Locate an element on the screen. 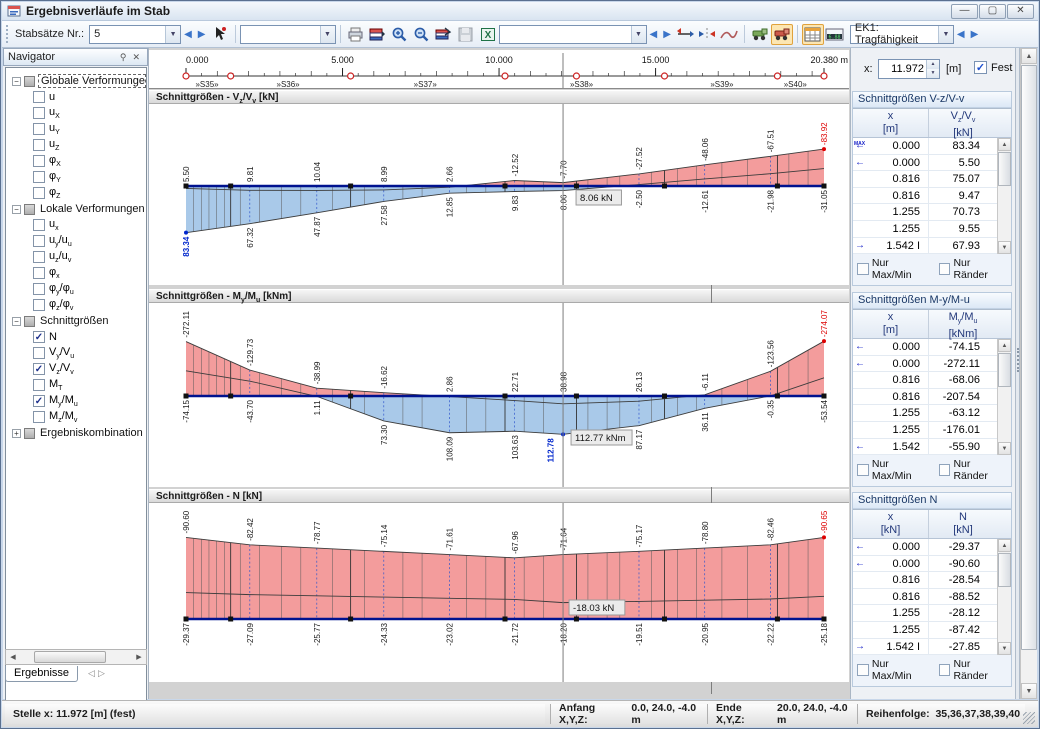 This screenshot has height=729, width=1040. prev-ek-button: ◀ is located at coordinates (960, 34).